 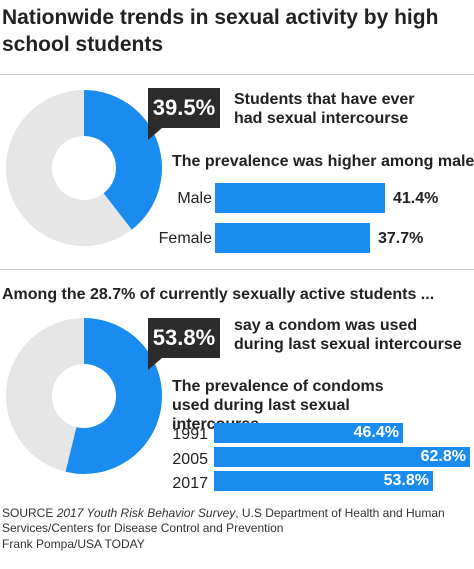 I want to click on source-prefix: SOURCE, so click(x=29, y=513).